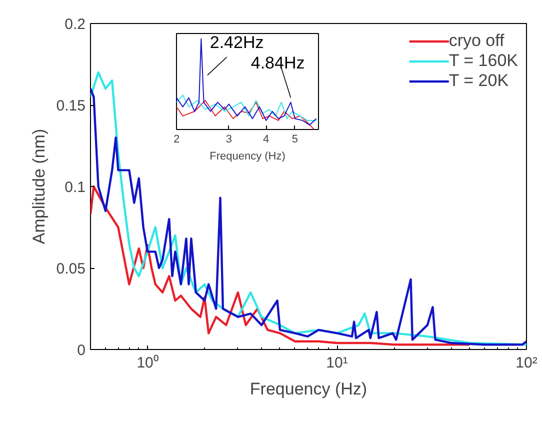  What do you see at coordinates (75, 24) in the screenshot?
I see `y-tick-label: 0.2` at bounding box center [75, 24].